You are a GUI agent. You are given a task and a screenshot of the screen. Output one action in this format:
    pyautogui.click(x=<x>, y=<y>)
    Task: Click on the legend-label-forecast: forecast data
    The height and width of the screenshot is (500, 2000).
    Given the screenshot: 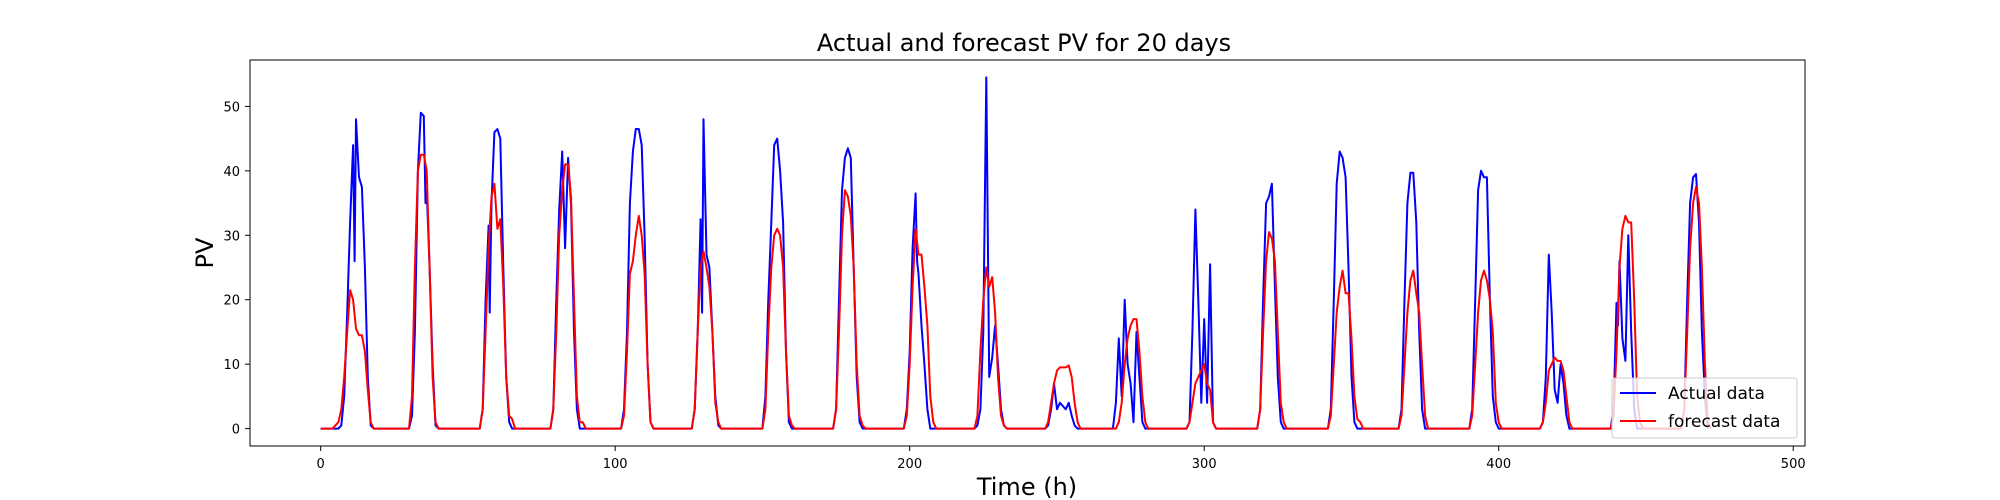 What is the action you would take?
    pyautogui.click(x=1724, y=422)
    